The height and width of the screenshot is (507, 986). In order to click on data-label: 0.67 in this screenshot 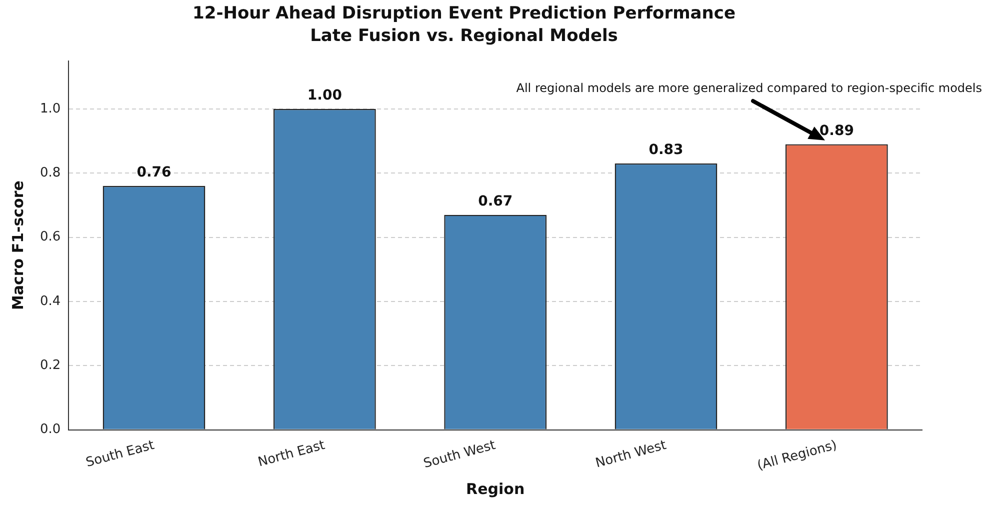, I will do `click(495, 201)`.